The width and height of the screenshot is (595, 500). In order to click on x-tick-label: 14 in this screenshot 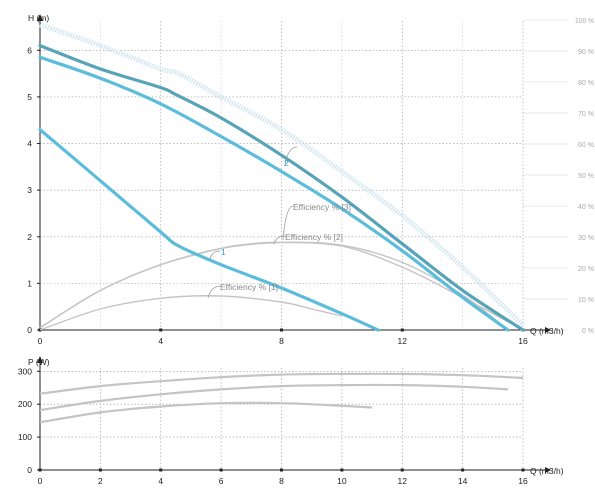, I will do `click(463, 481)`.